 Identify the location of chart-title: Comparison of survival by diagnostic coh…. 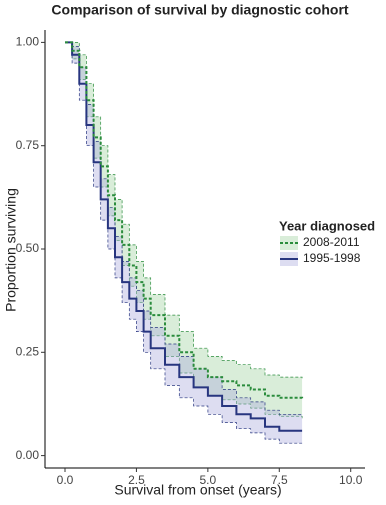
(199, 10).